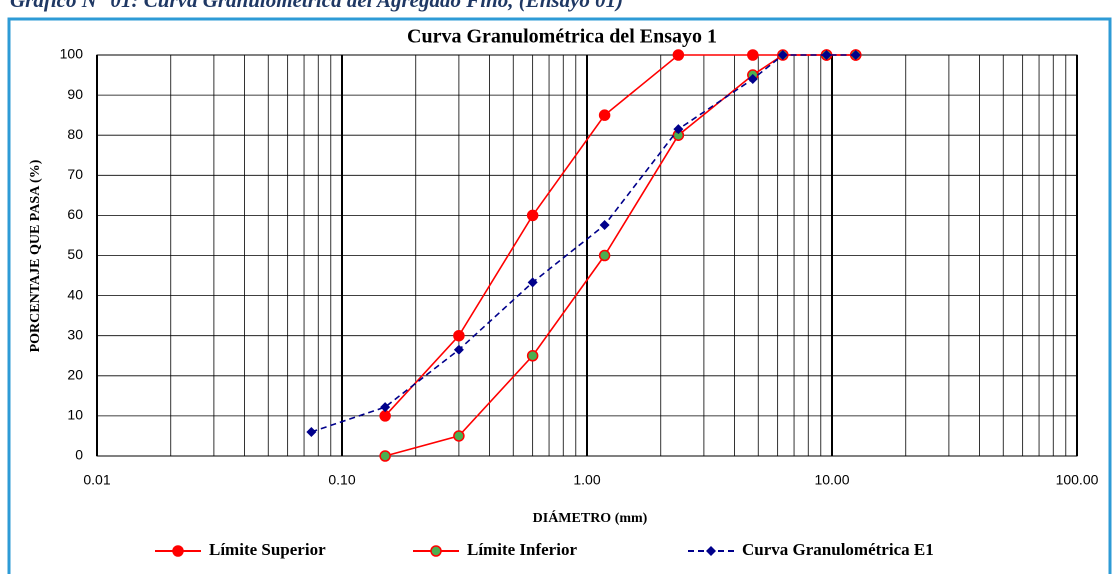 The image size is (1116, 574). Describe the element at coordinates (75, 174) in the screenshot. I see `y-tick-label: 70` at that location.